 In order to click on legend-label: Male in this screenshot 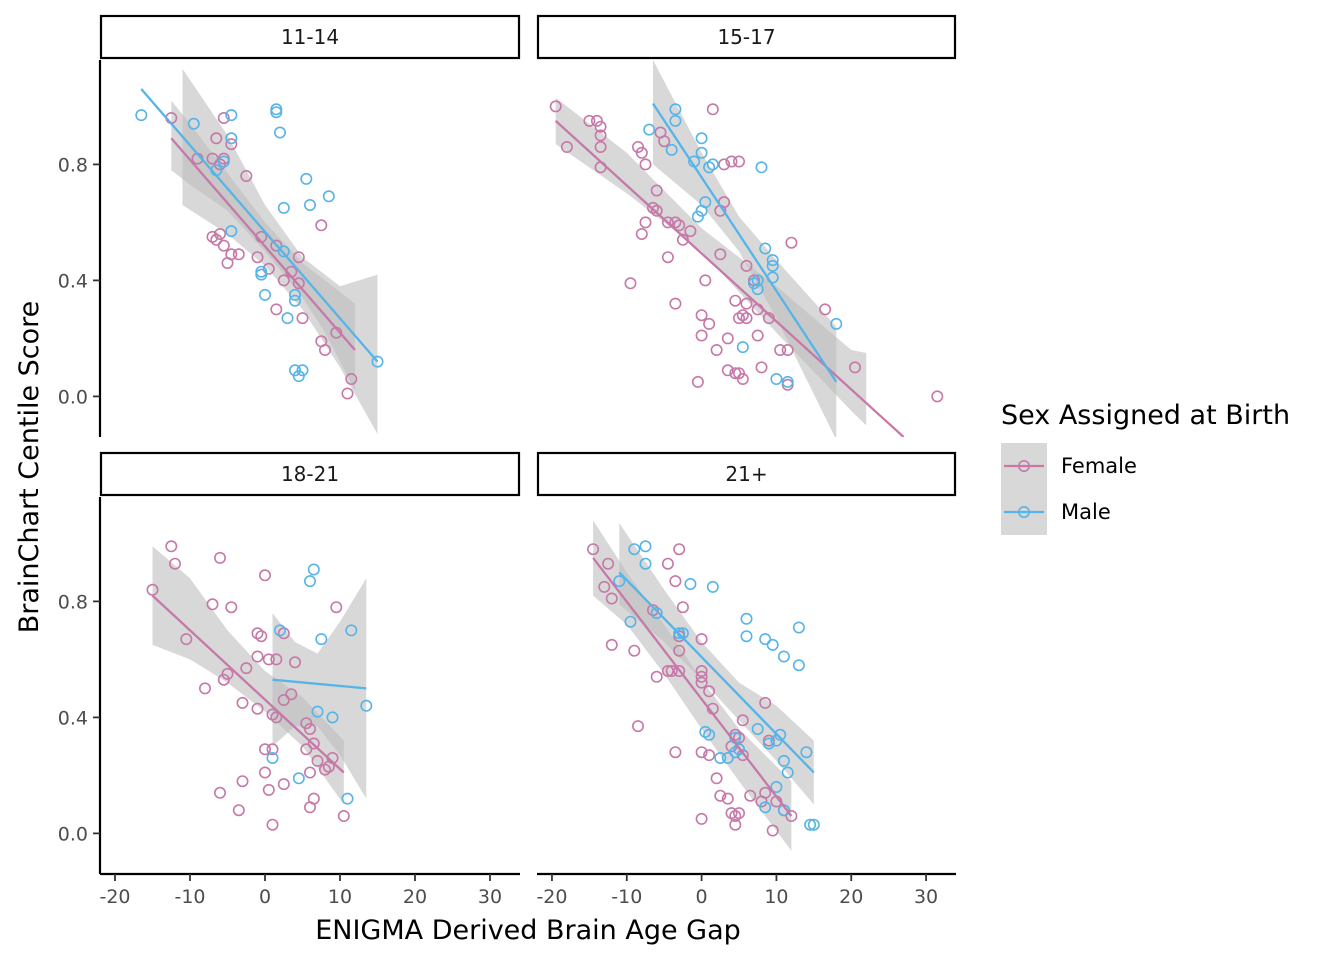, I will do `click(1086, 512)`.